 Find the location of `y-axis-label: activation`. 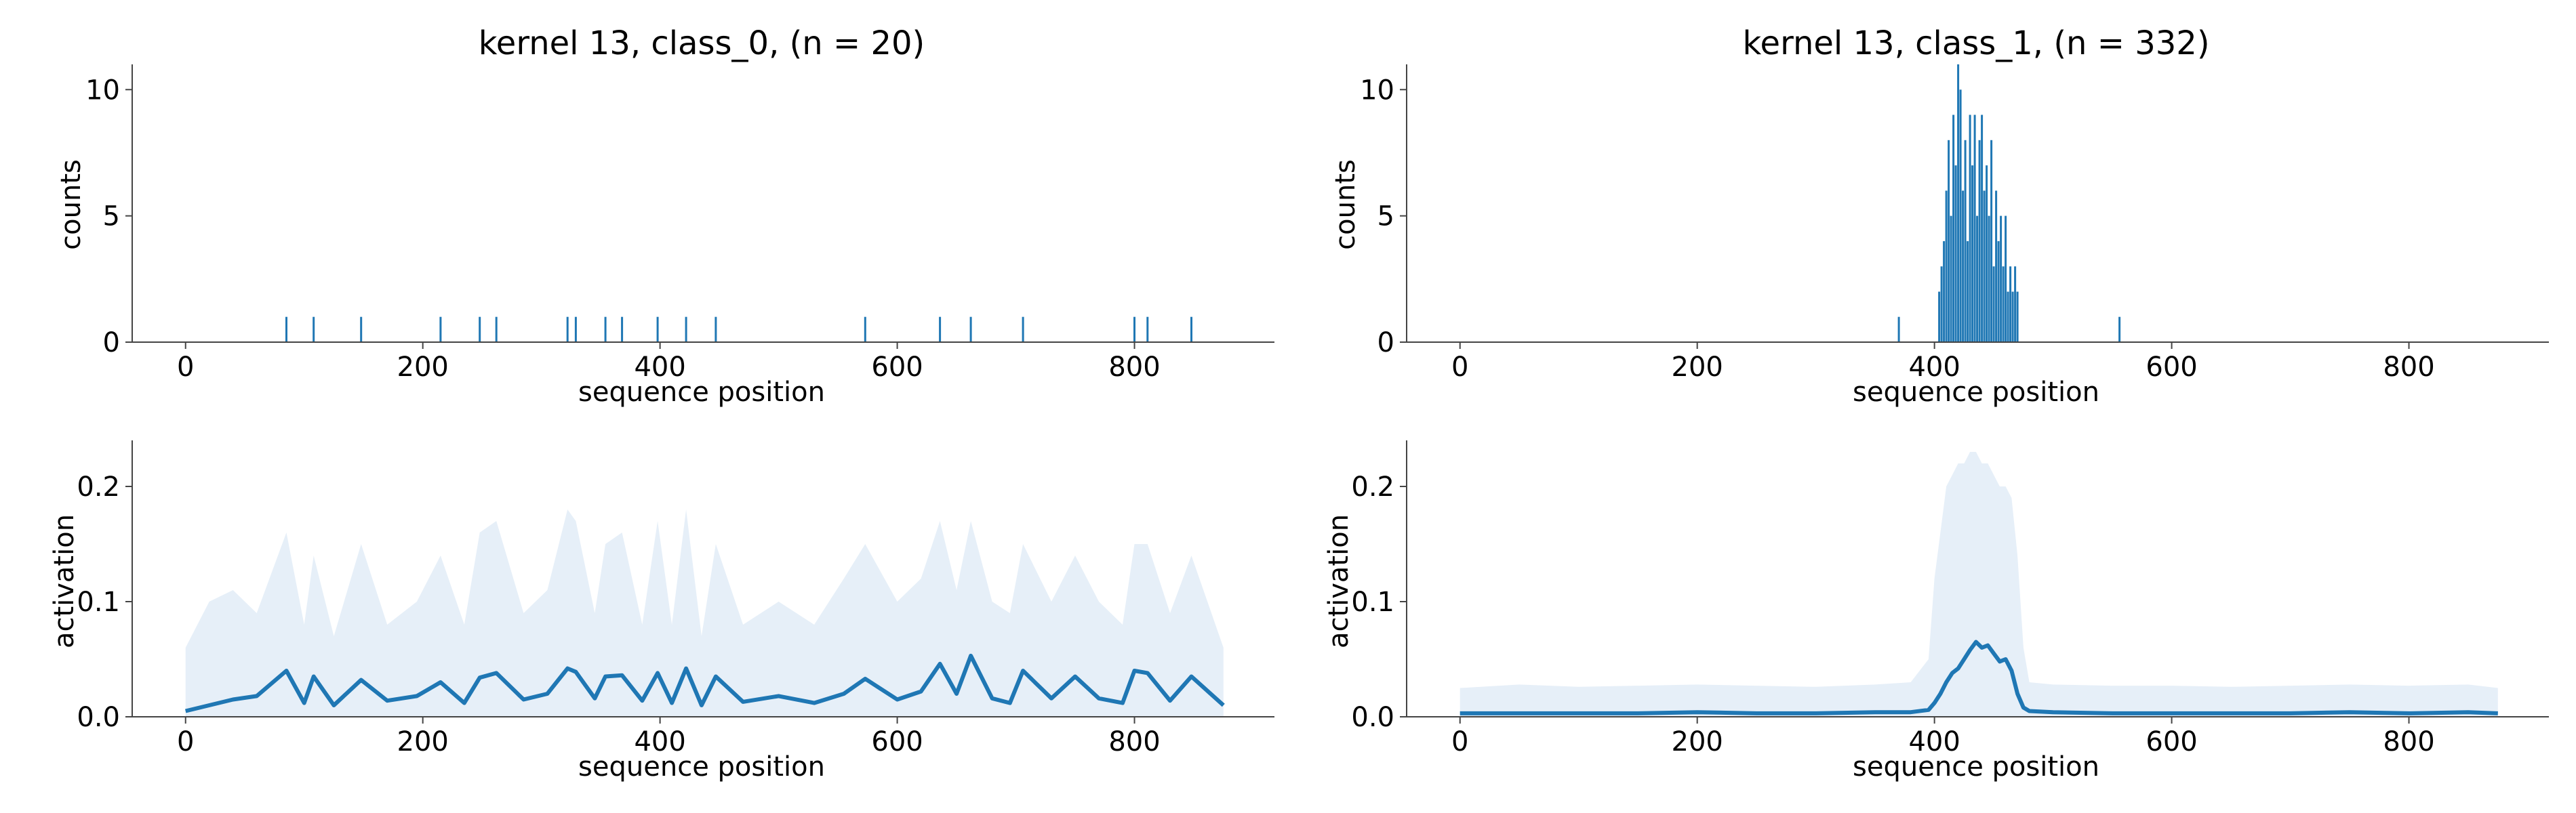

y-axis-label: activation is located at coordinates (64, 581).